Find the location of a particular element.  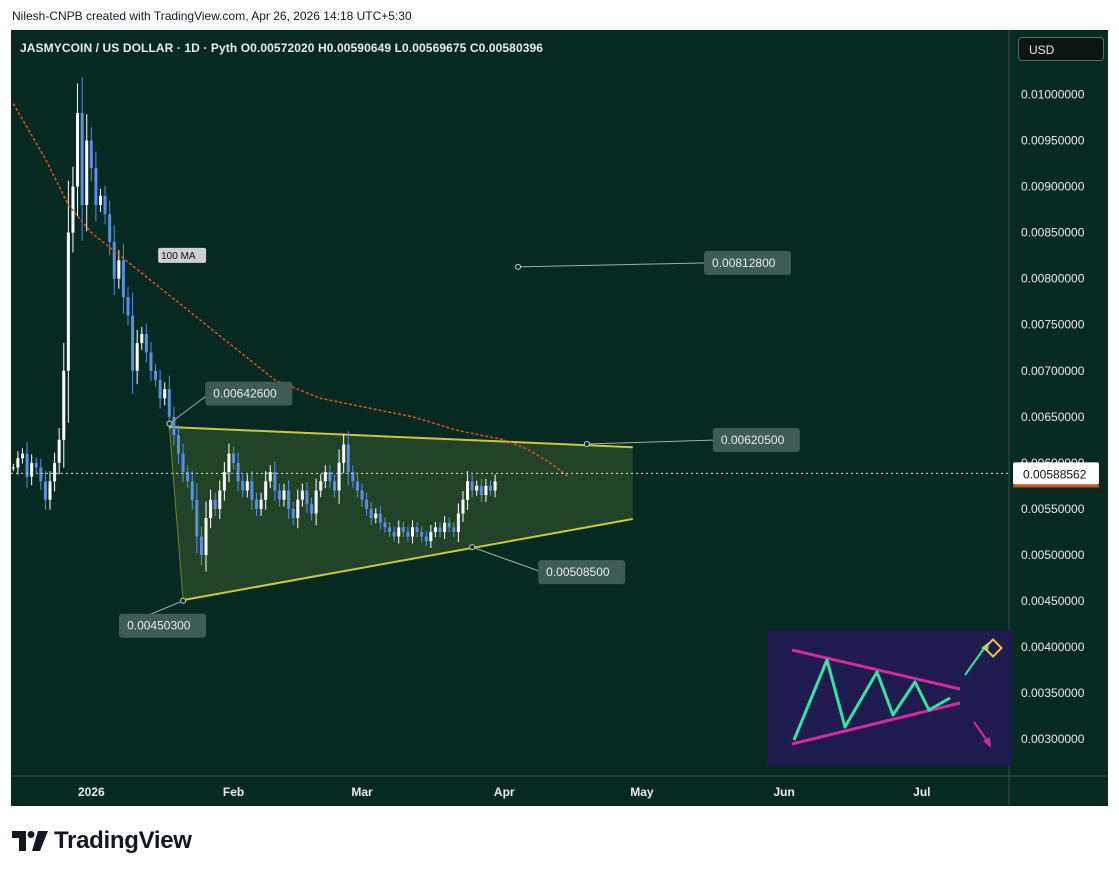

tradingview-logo-text: TradingView is located at coordinates (123, 840).